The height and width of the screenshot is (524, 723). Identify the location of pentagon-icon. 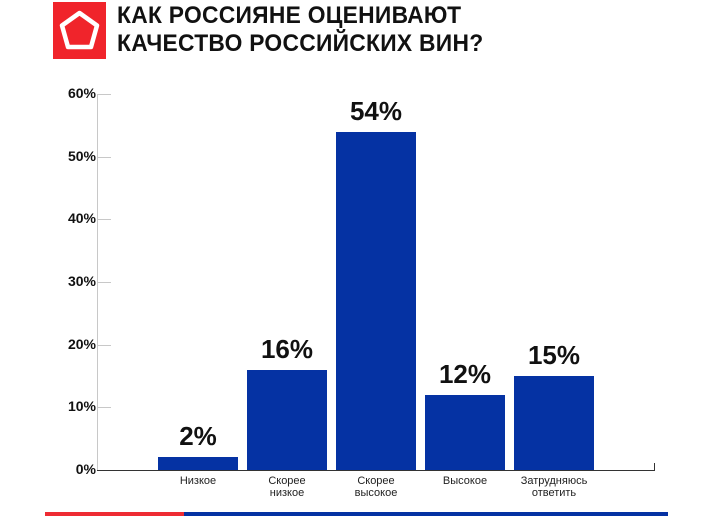
(79, 30).